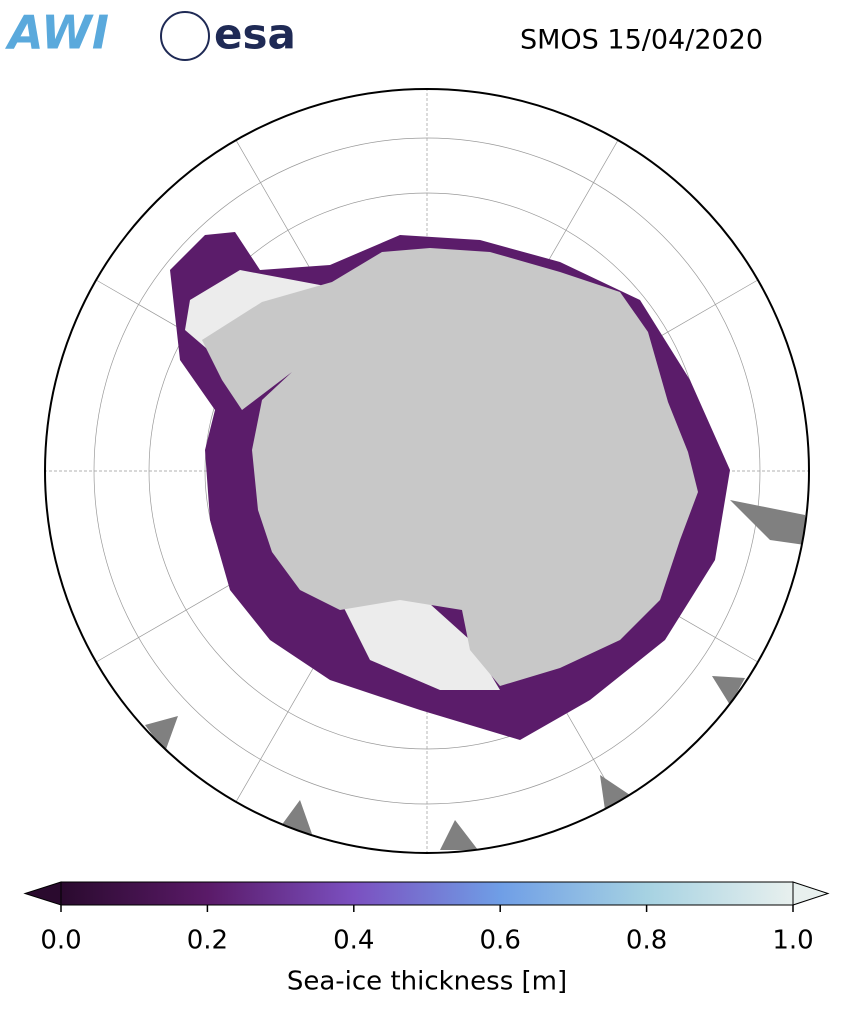  I want to click on thick-ice, so click(420, 642).